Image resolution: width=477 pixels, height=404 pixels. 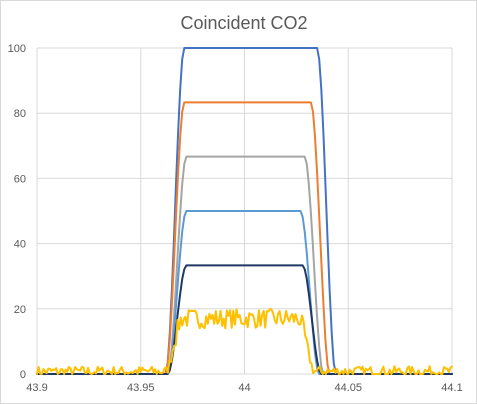 What do you see at coordinates (243, 23) in the screenshot?
I see `chart-title: Coincident CO2` at bounding box center [243, 23].